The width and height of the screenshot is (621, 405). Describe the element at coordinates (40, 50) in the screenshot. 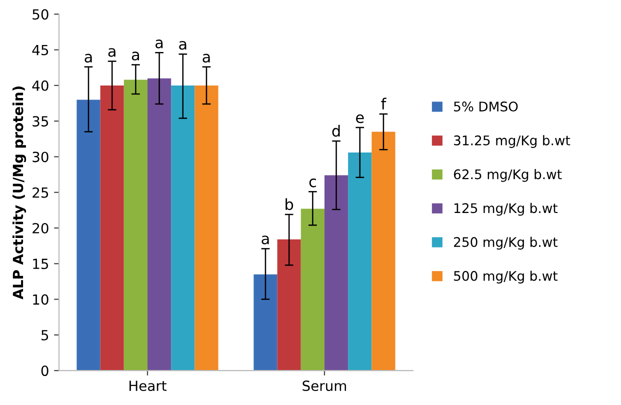

I see `y-tick-label: 45` at that location.